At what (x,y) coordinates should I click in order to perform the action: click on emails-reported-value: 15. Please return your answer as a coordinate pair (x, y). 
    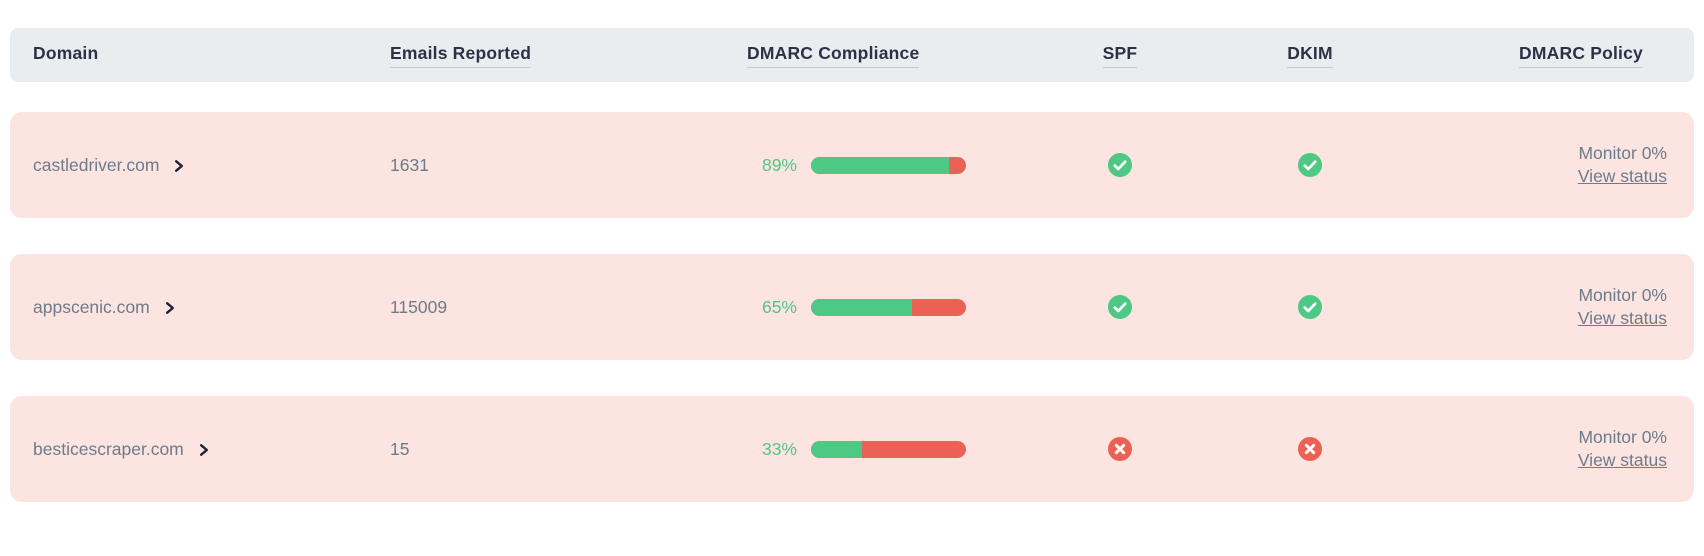
    Looking at the image, I should click on (400, 448).